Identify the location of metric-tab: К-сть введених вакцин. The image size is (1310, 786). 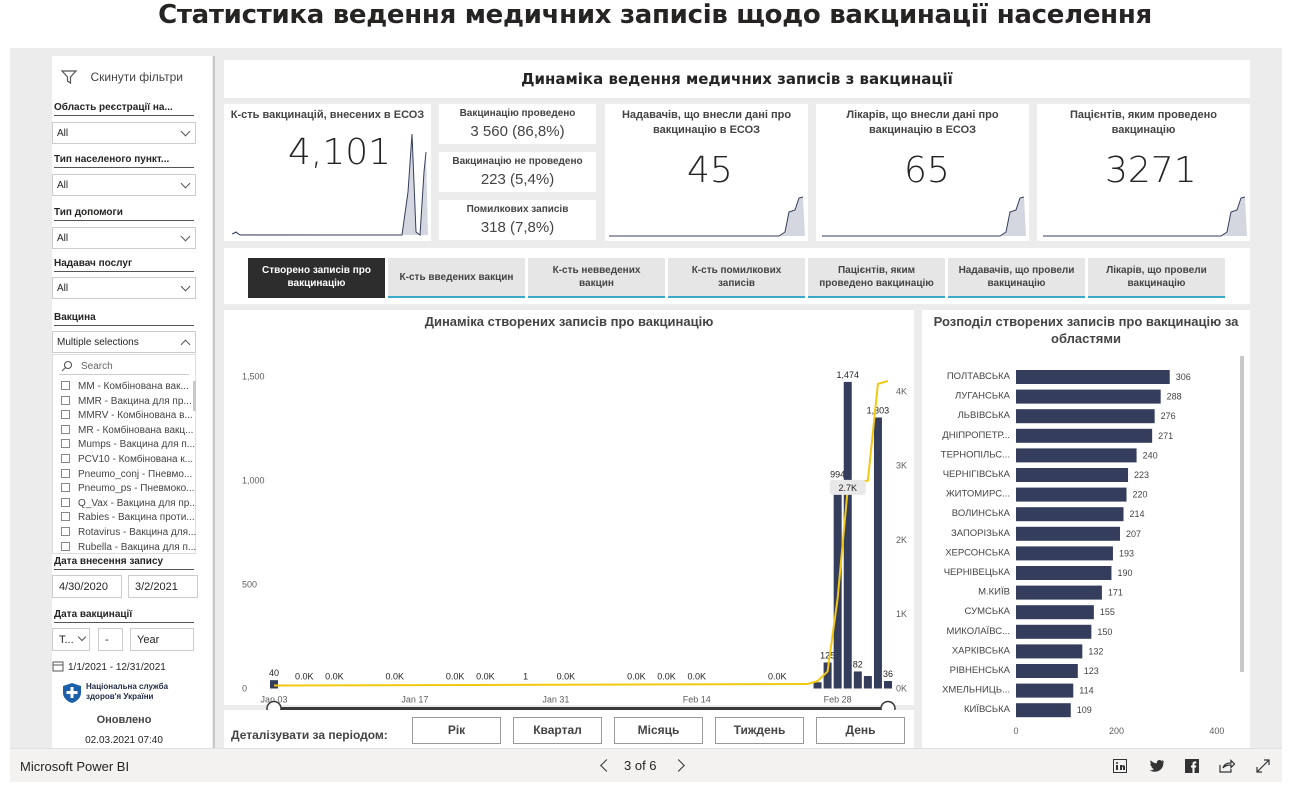
(456, 278).